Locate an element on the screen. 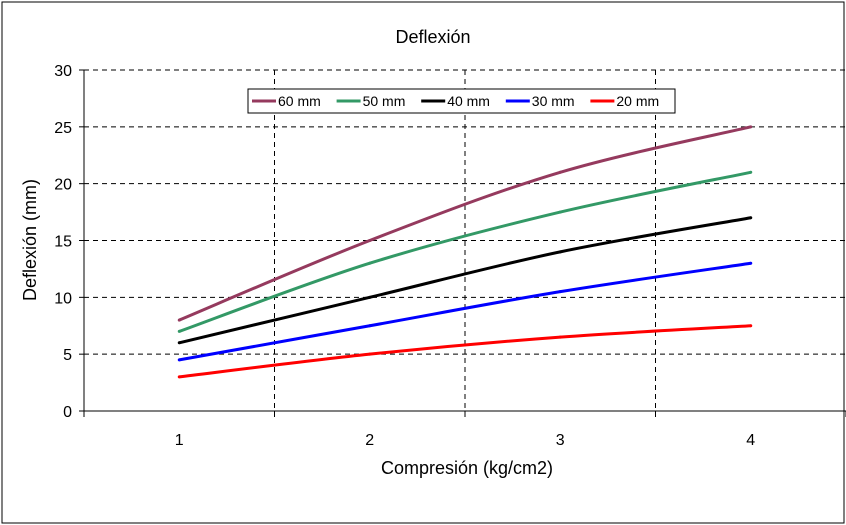 This screenshot has width=846, height=525. legend-label-5: 20 mm is located at coordinates (637, 101).